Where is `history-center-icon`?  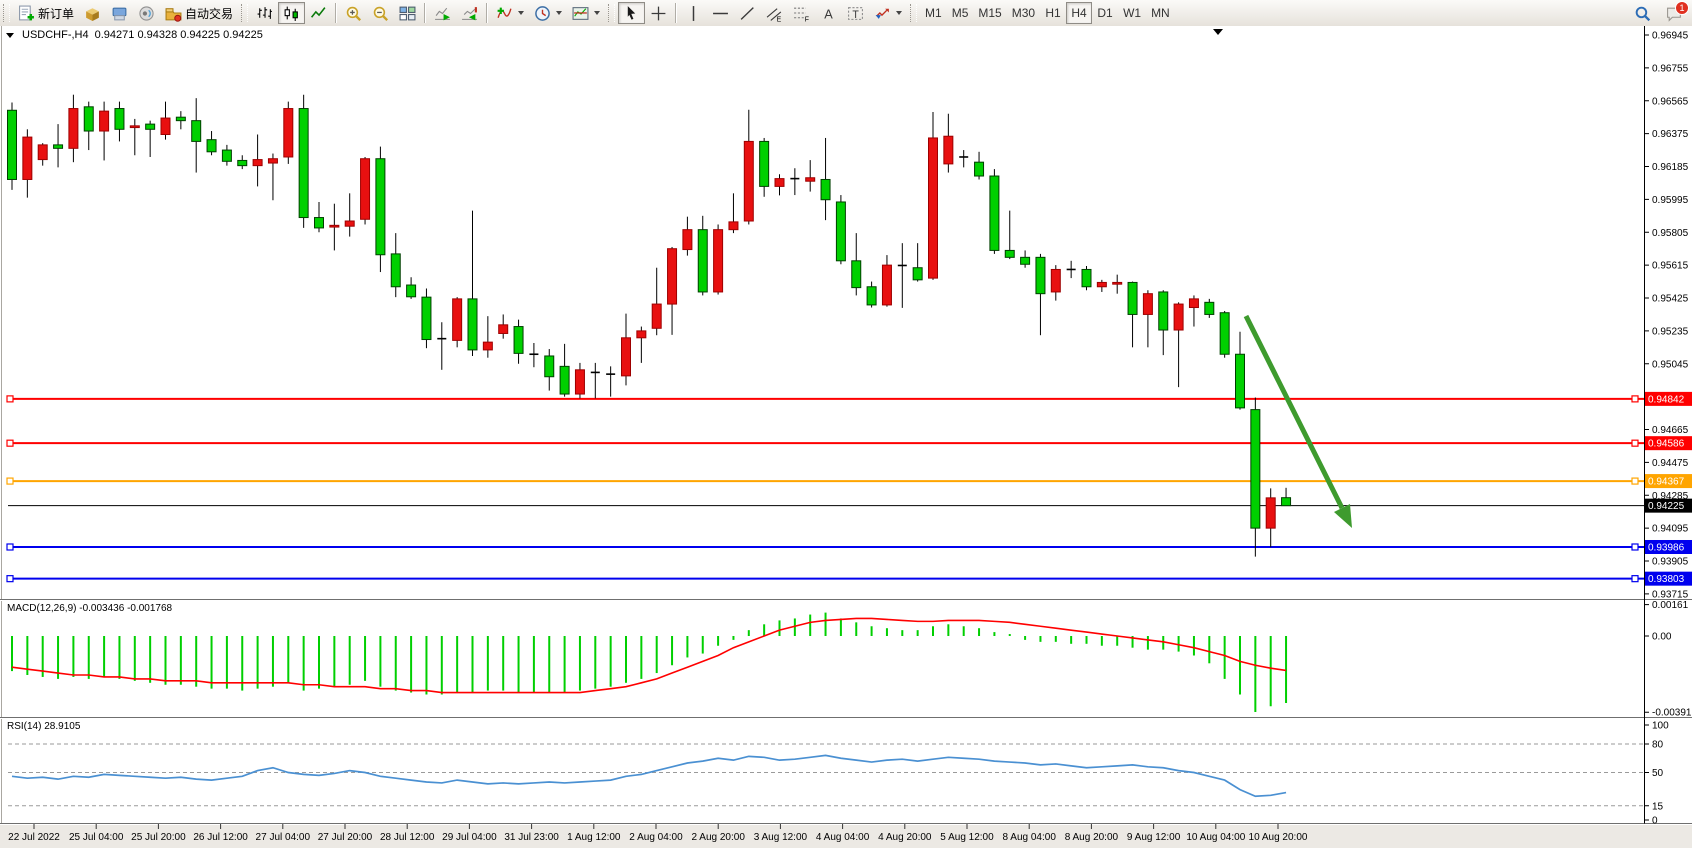
history-center-icon is located at coordinates (92, 13).